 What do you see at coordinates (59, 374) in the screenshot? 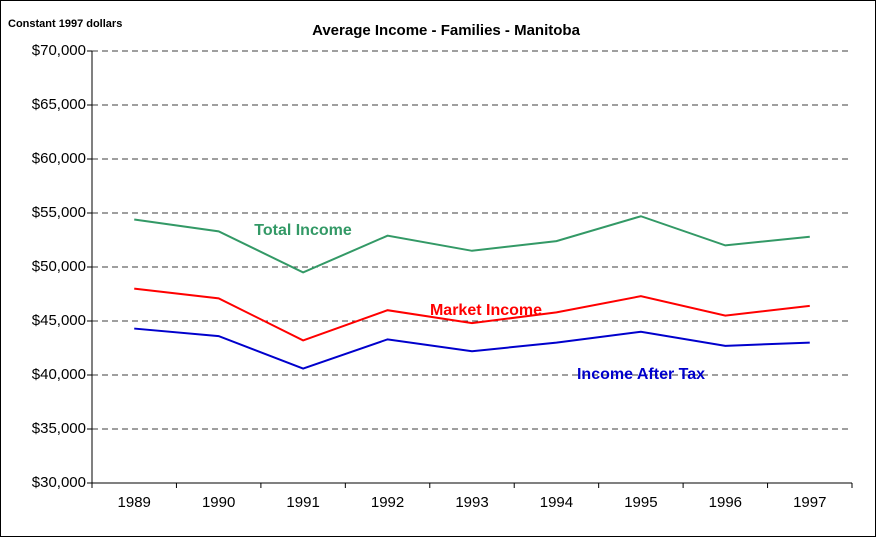
I see `y-tick-label: $40,000` at bounding box center [59, 374].